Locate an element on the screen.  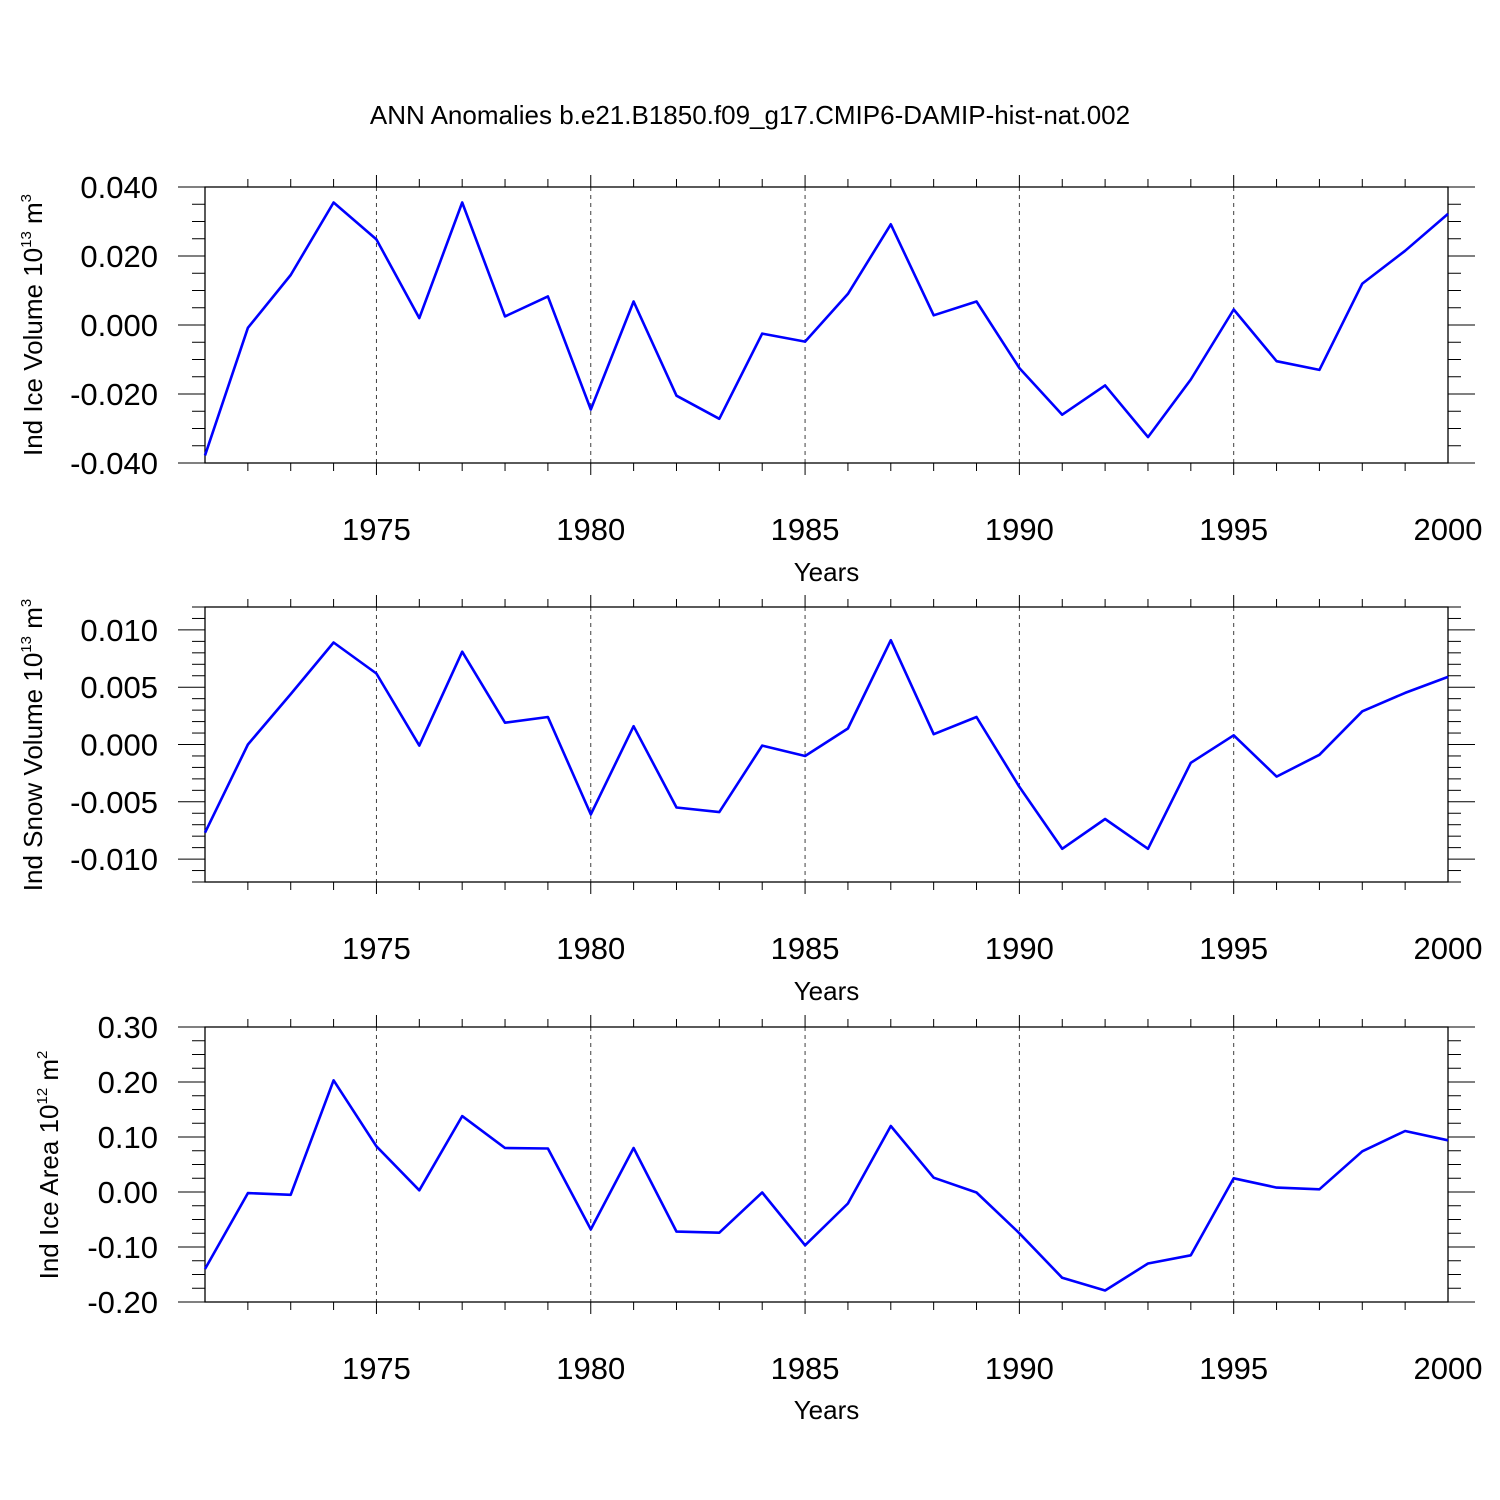
y-tick-label: 0.020 is located at coordinates (119, 256).